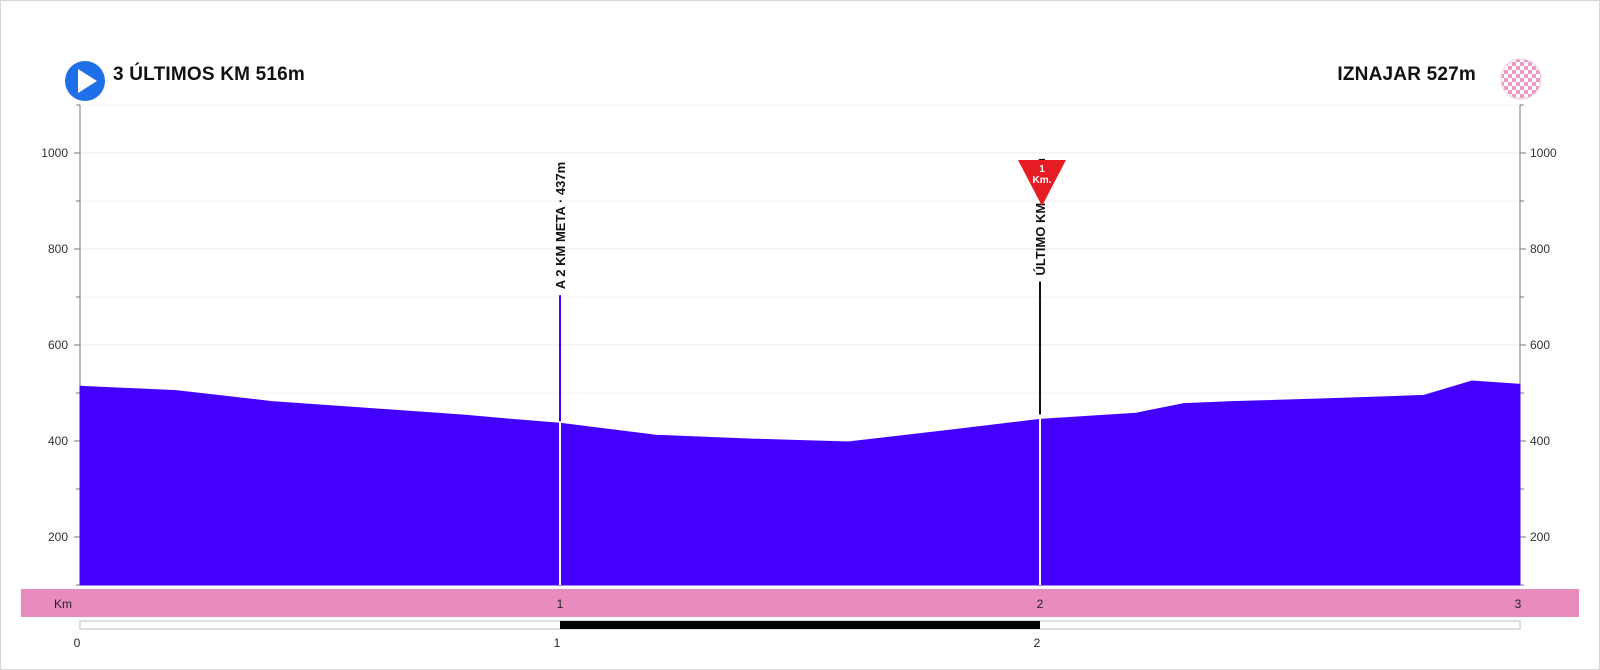 The width and height of the screenshot is (1600, 670). What do you see at coordinates (1042, 169) in the screenshot?
I see `last-km-flag-number: 1` at bounding box center [1042, 169].